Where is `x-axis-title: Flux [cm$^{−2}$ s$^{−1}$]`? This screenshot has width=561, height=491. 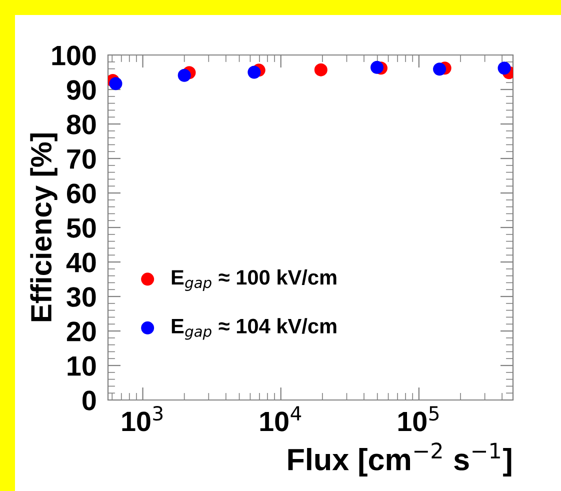 x-axis-title: Flux [cm$^{−2}$ s$^{−1}$] is located at coordinates (400, 459).